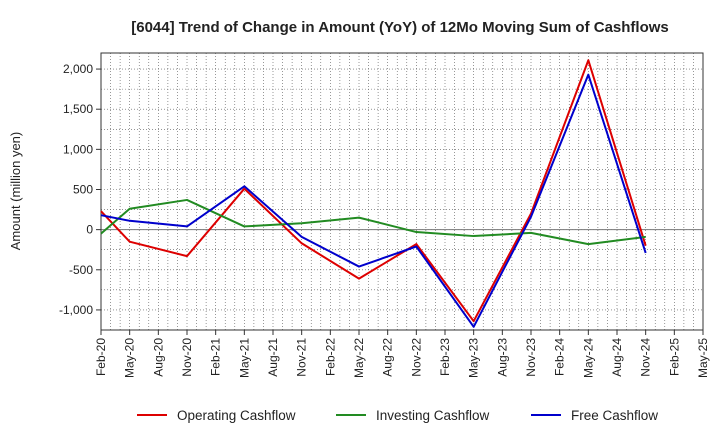 The height and width of the screenshot is (440, 720). What do you see at coordinates (187, 357) in the screenshot?
I see `x-tick-label: Nov-20` at bounding box center [187, 357].